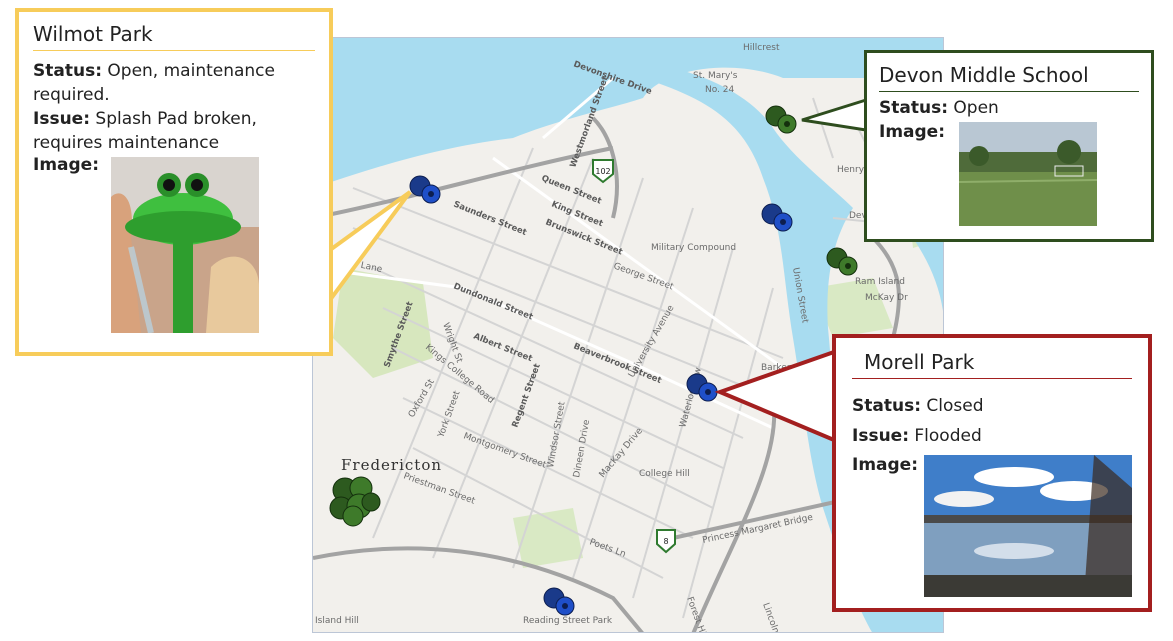 This screenshot has height=641, width=1173. I want to click on svg-text: 102, so click(602, 171).